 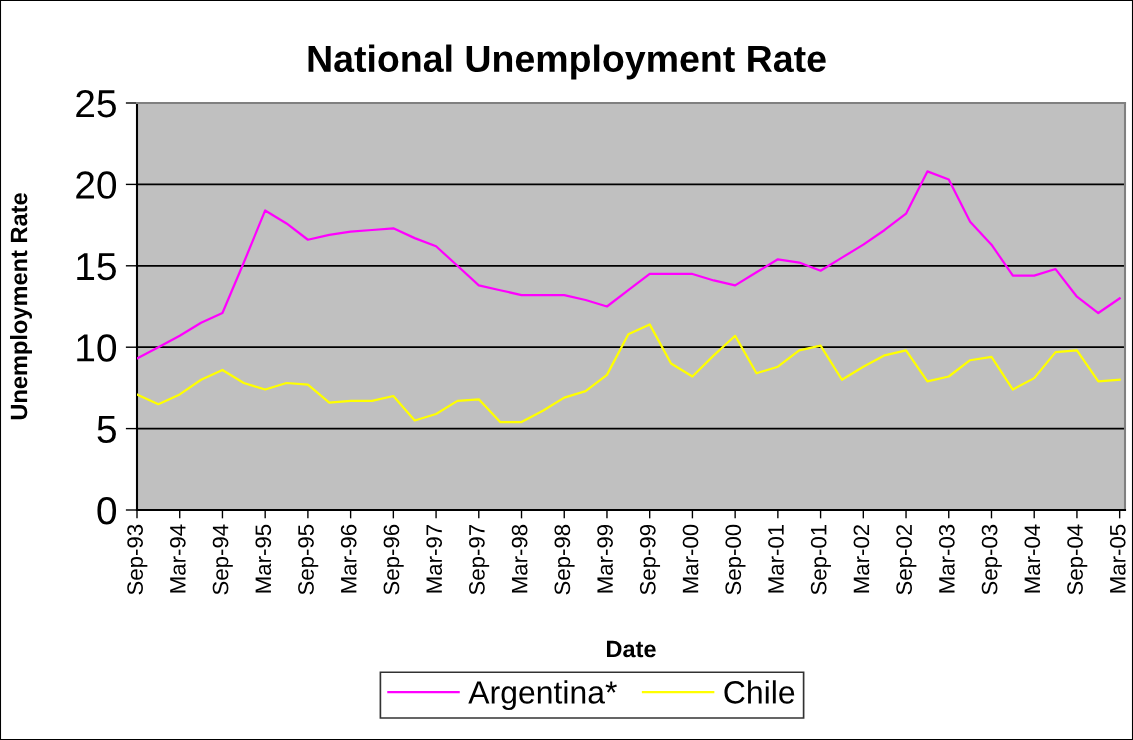 What do you see at coordinates (542, 695) in the screenshot?
I see `legend-label: Argentina*` at bounding box center [542, 695].